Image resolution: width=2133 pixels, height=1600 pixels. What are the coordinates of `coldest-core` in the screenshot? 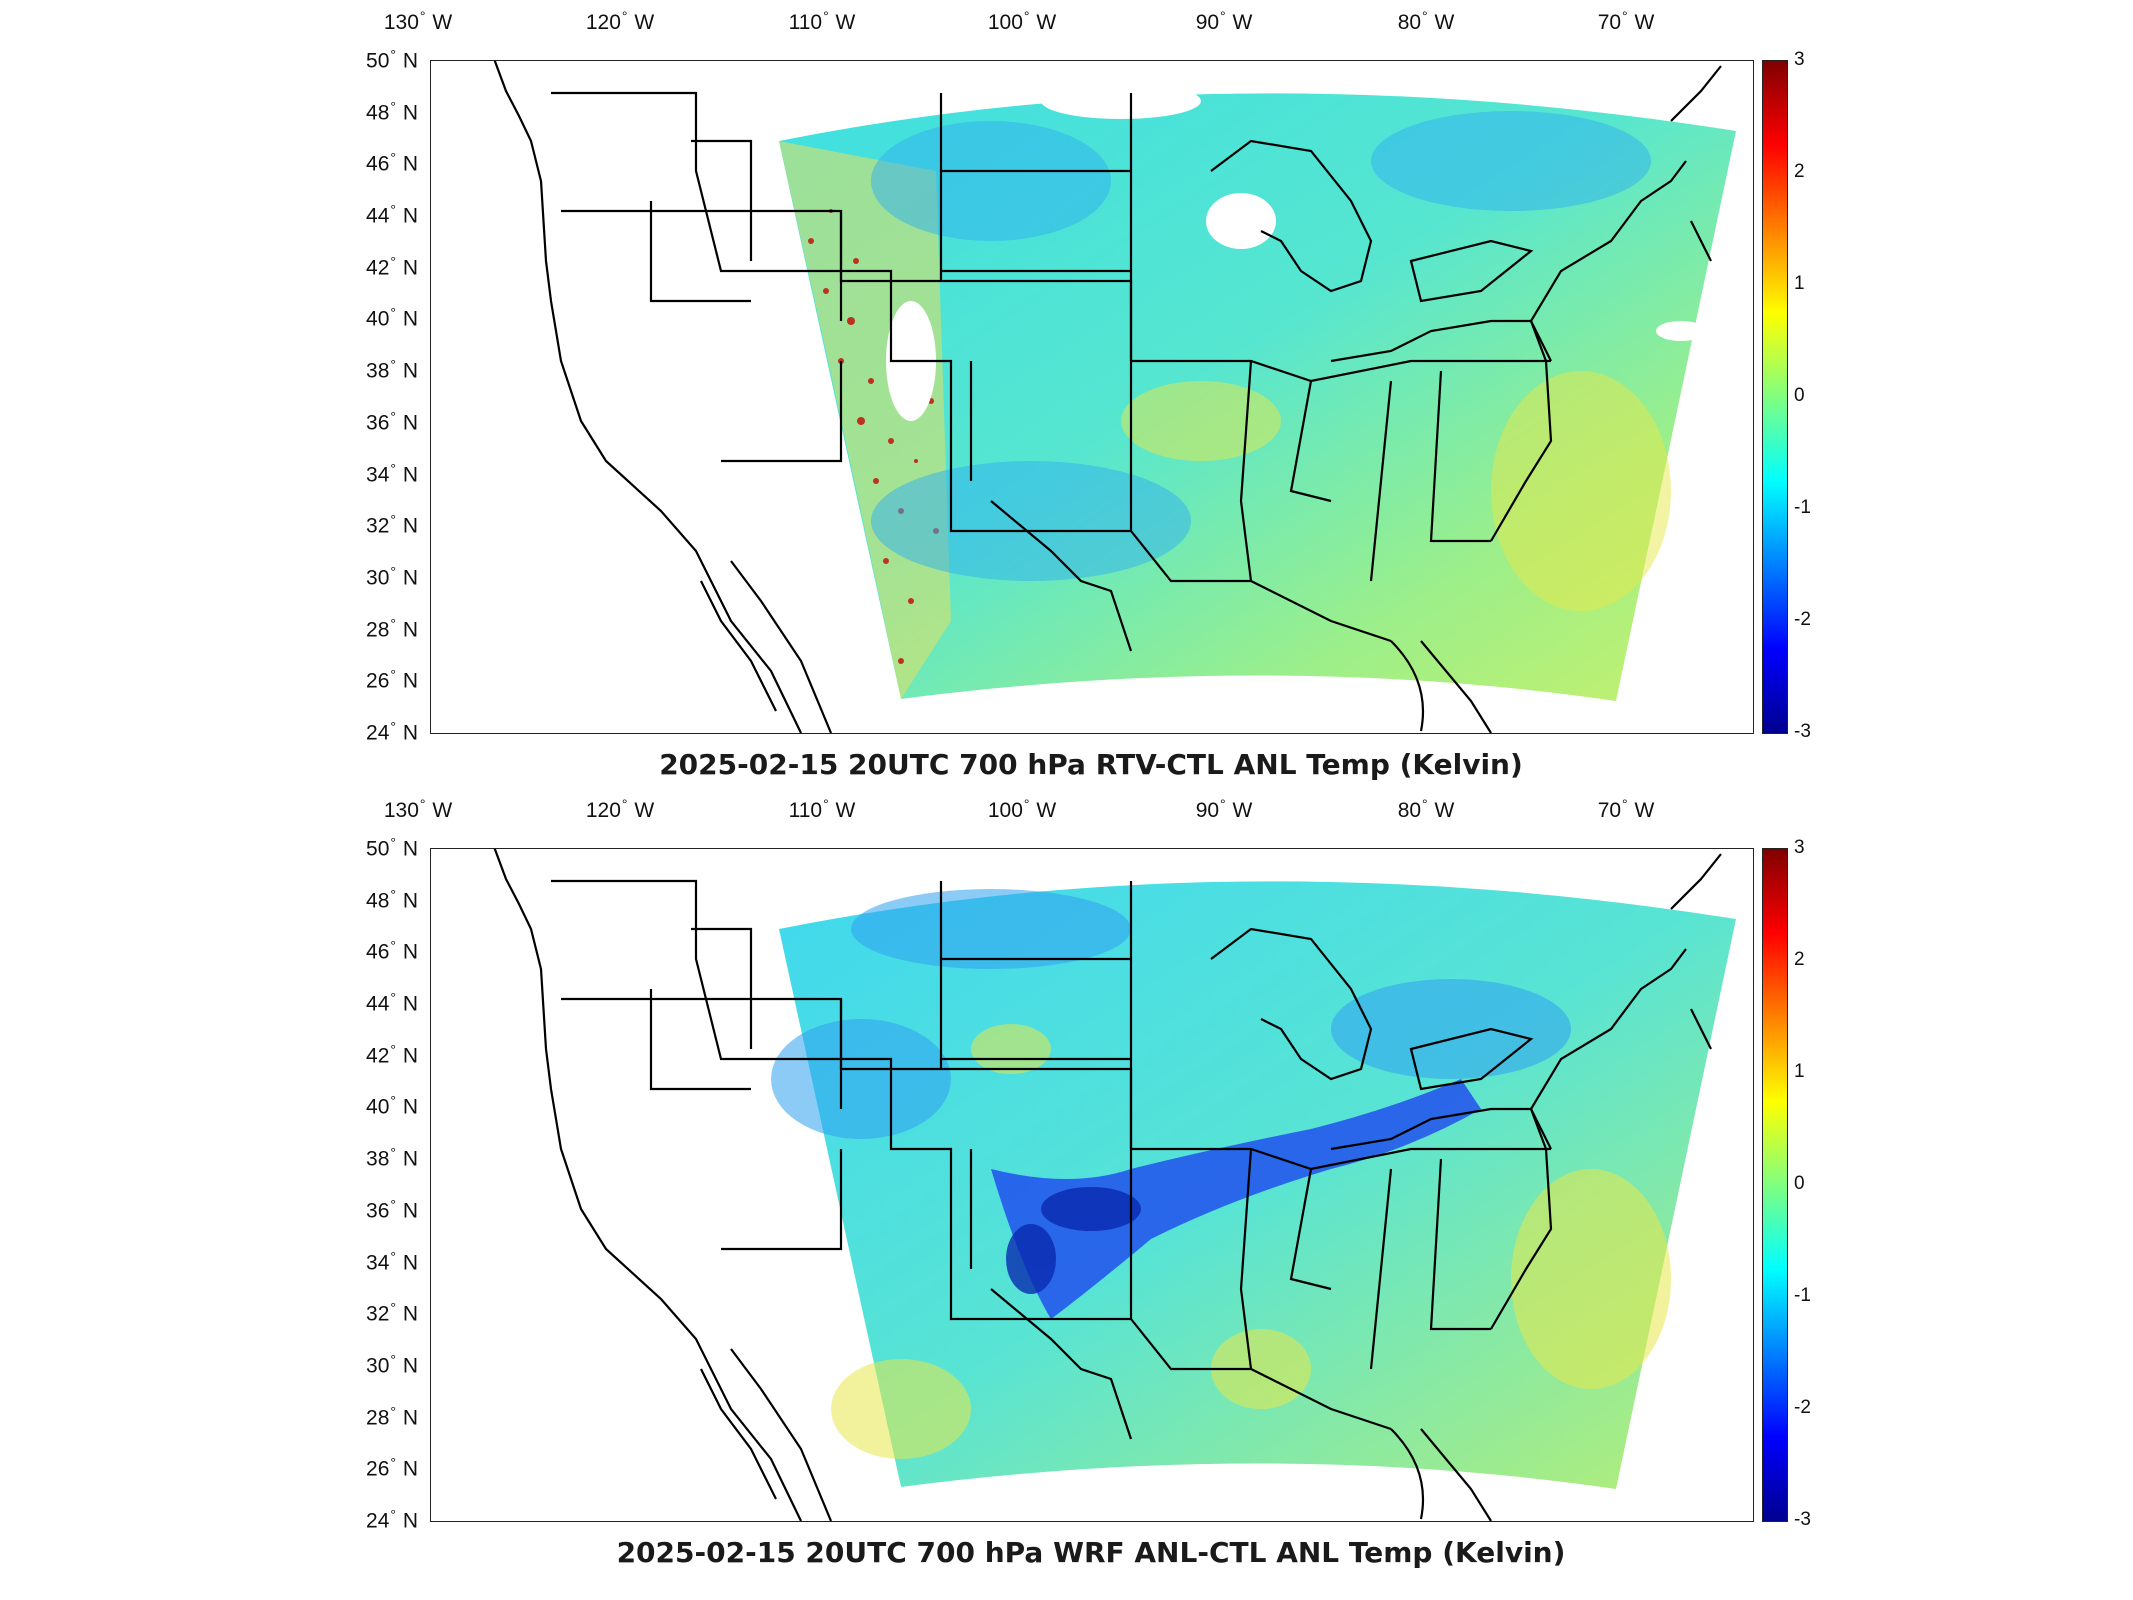 It's located at (1073, 1240).